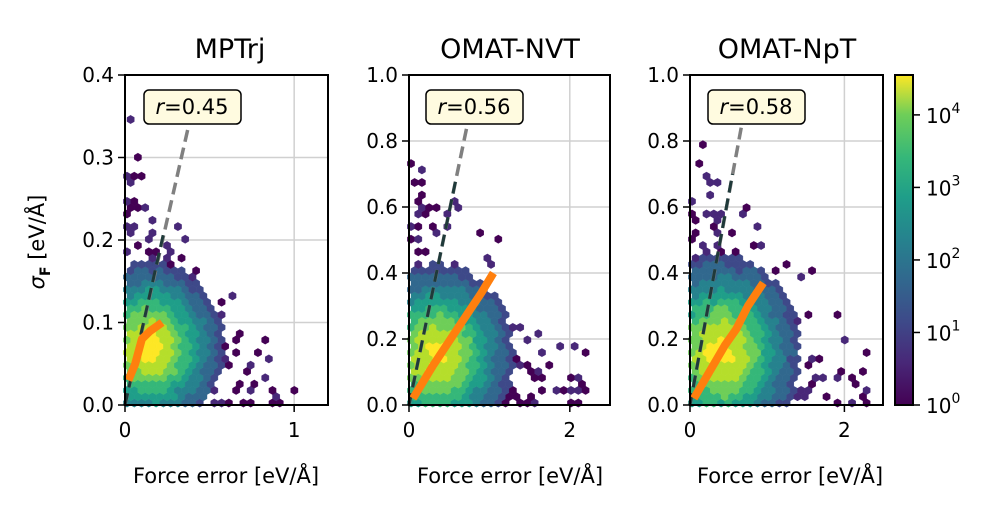 The image size is (998, 519). I want to click on plot-frame, so click(509, 240).